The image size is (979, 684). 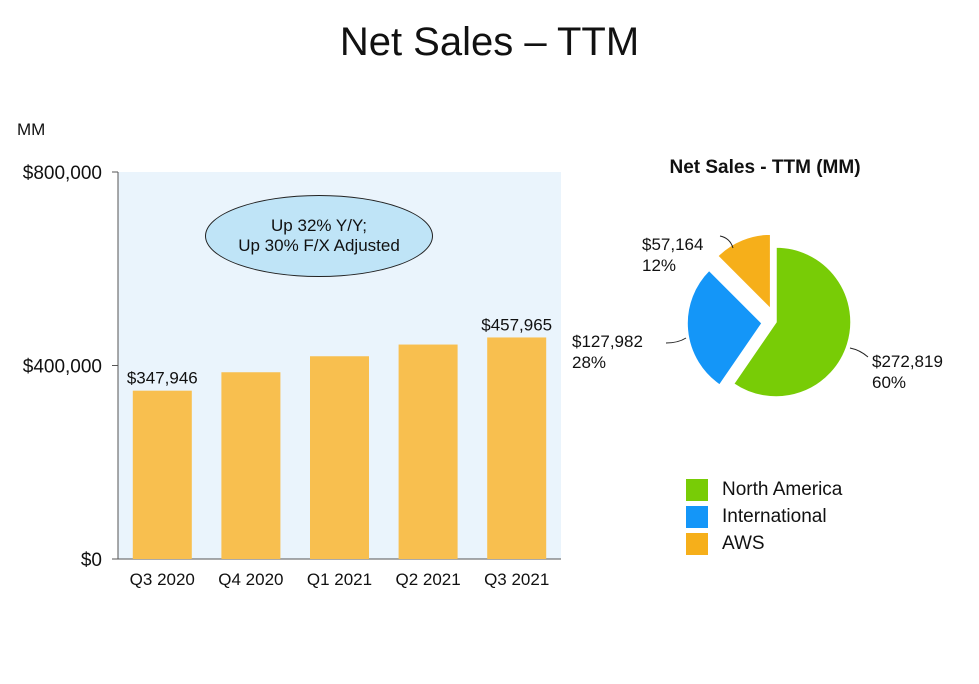 What do you see at coordinates (889, 382) in the screenshot?
I see `pie-label-north-america-percent: 60%` at bounding box center [889, 382].